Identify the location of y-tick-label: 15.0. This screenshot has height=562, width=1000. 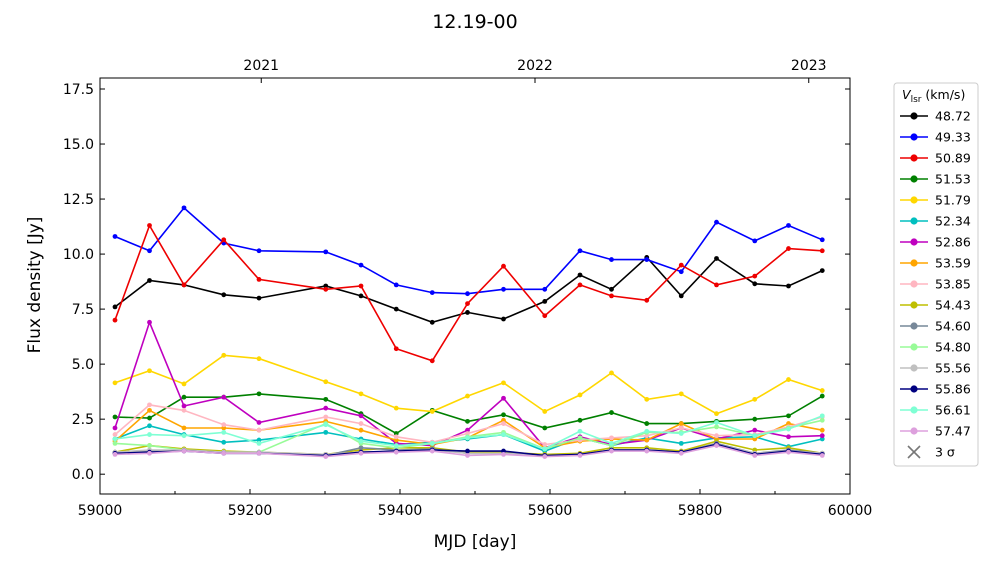
(78, 145).